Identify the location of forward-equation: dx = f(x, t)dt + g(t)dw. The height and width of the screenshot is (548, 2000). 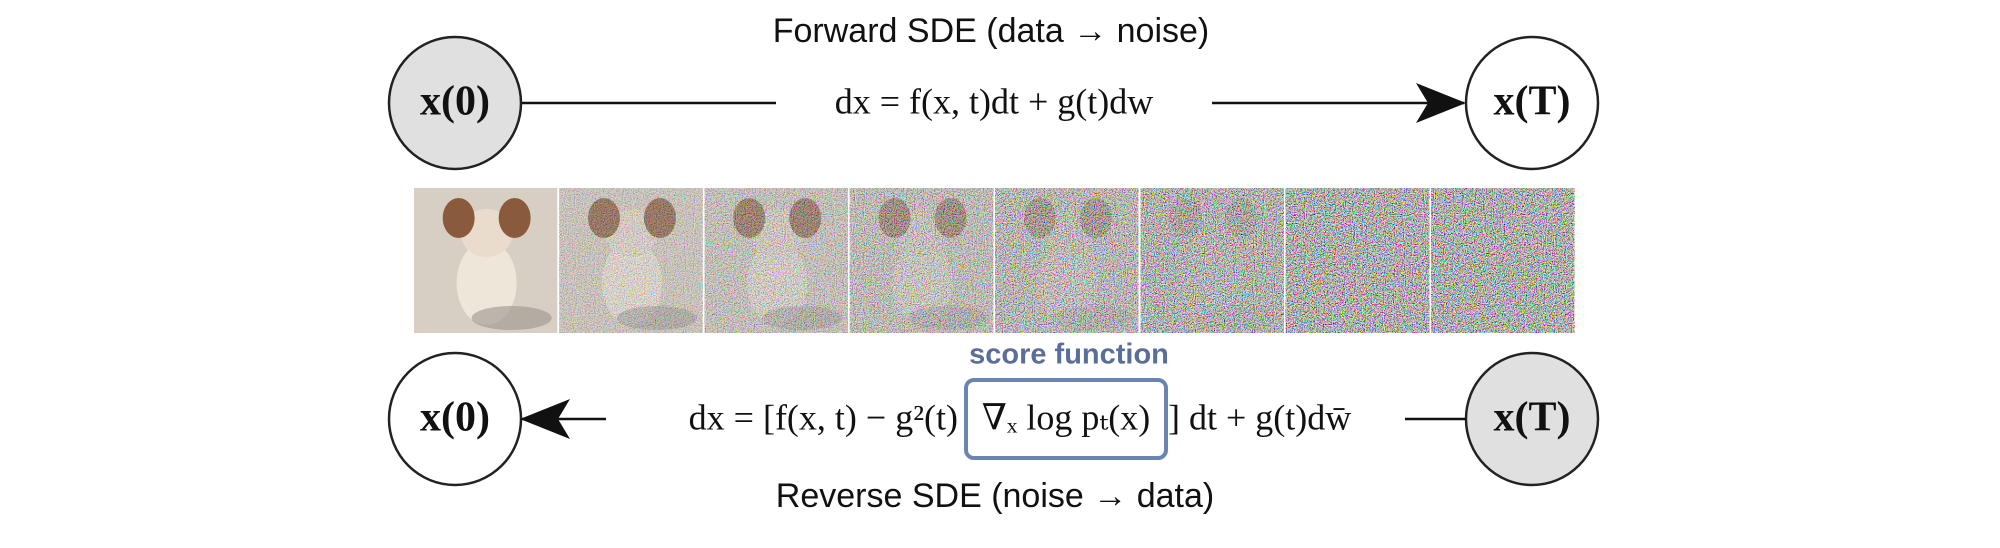
(994, 101).